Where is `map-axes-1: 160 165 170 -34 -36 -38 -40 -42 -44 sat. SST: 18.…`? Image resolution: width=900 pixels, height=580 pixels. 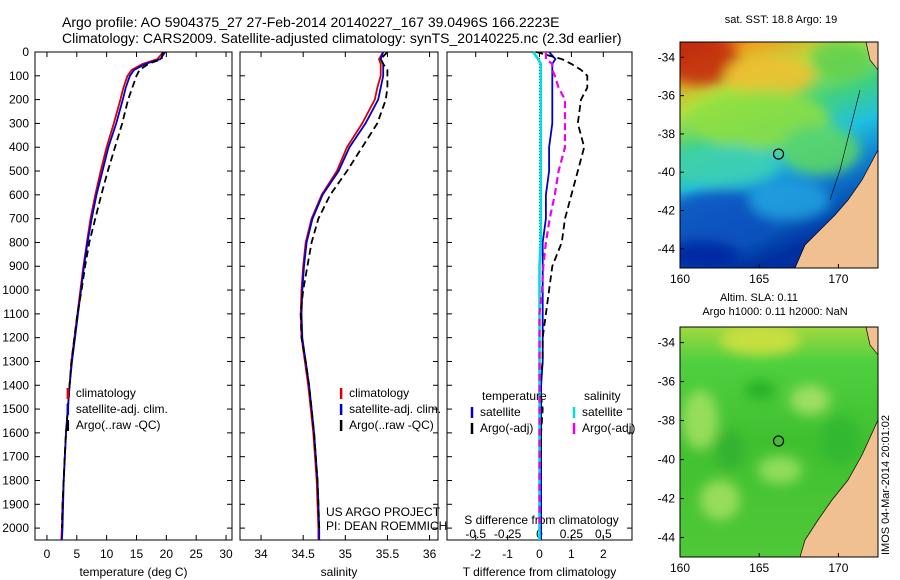
map-axes-1: 160 165 170 -34 -36 -38 -40 -42 -44 sat. SST: 18.… is located at coordinates (753, 150).